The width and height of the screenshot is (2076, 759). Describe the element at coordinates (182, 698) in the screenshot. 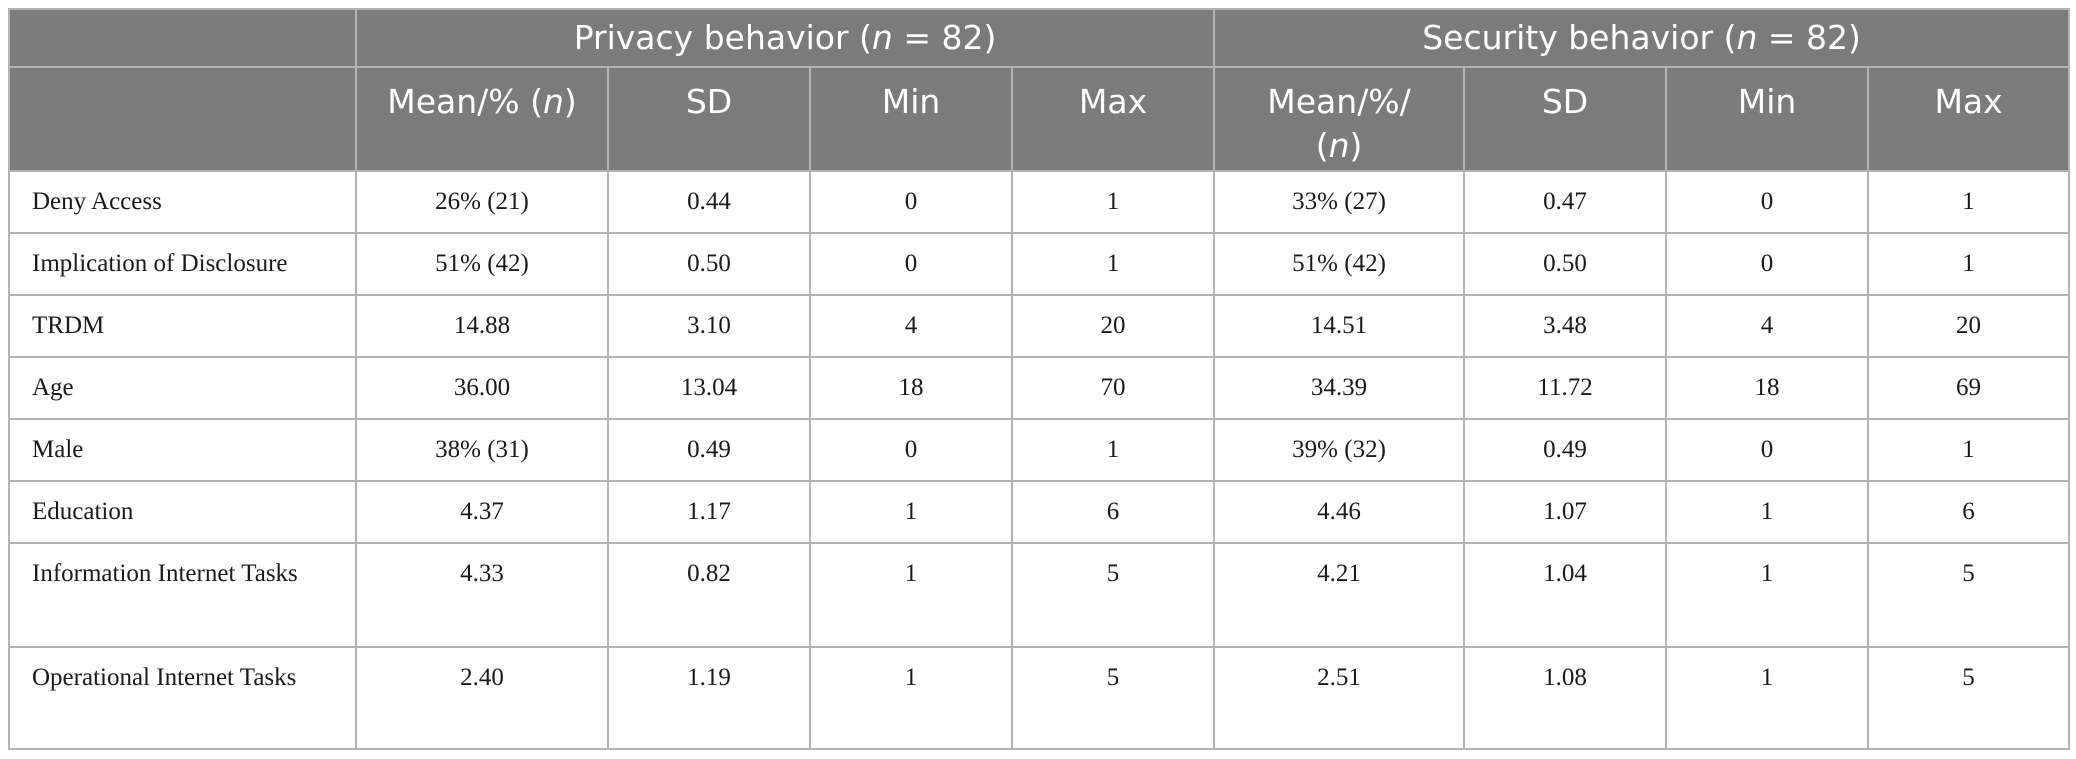

I see `row-label: Operational Internet Tasks` at that location.